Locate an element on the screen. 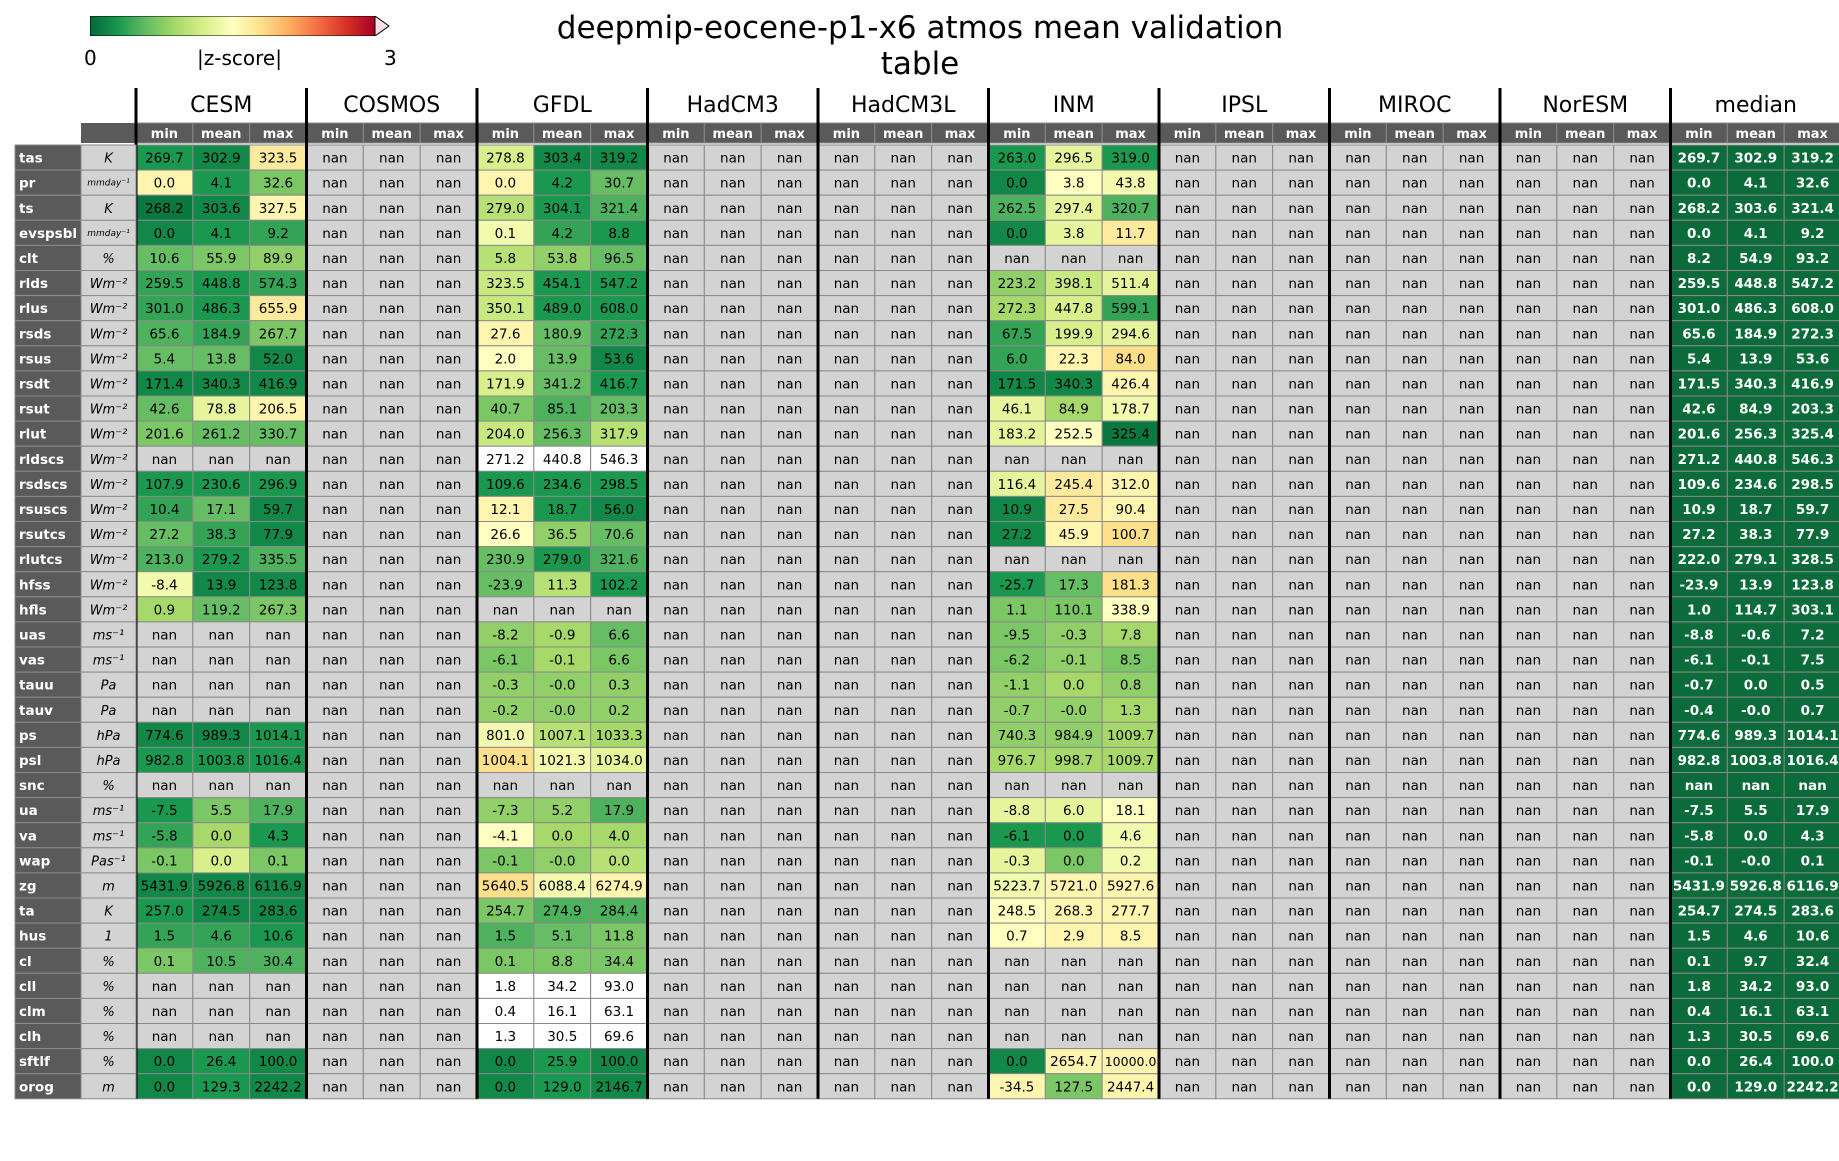 The width and height of the screenshot is (1839, 1161). cell-value: 54.9 is located at coordinates (1755, 259).